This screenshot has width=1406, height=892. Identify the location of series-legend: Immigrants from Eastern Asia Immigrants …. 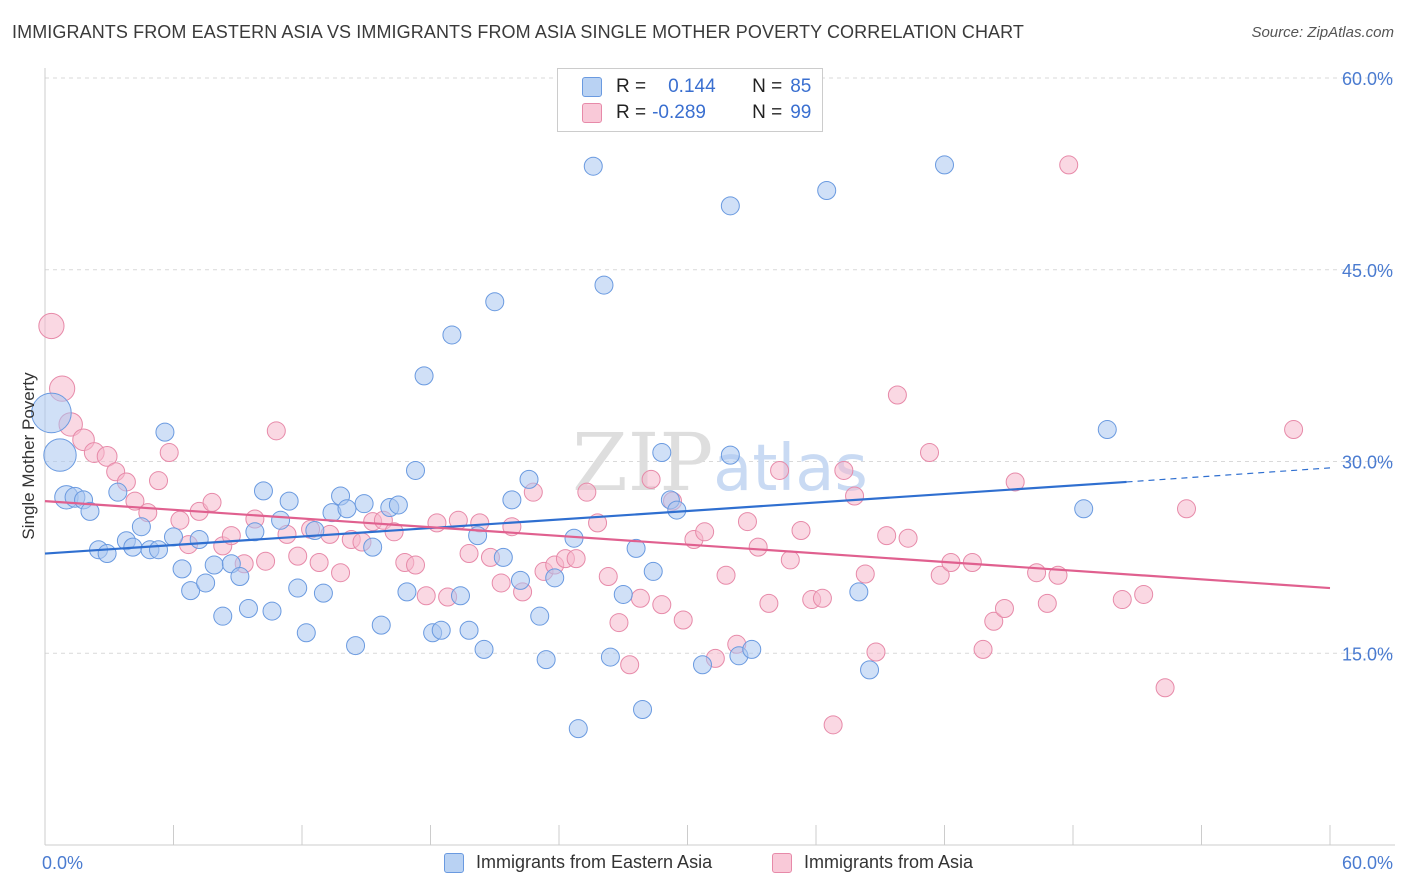
(703, 865).